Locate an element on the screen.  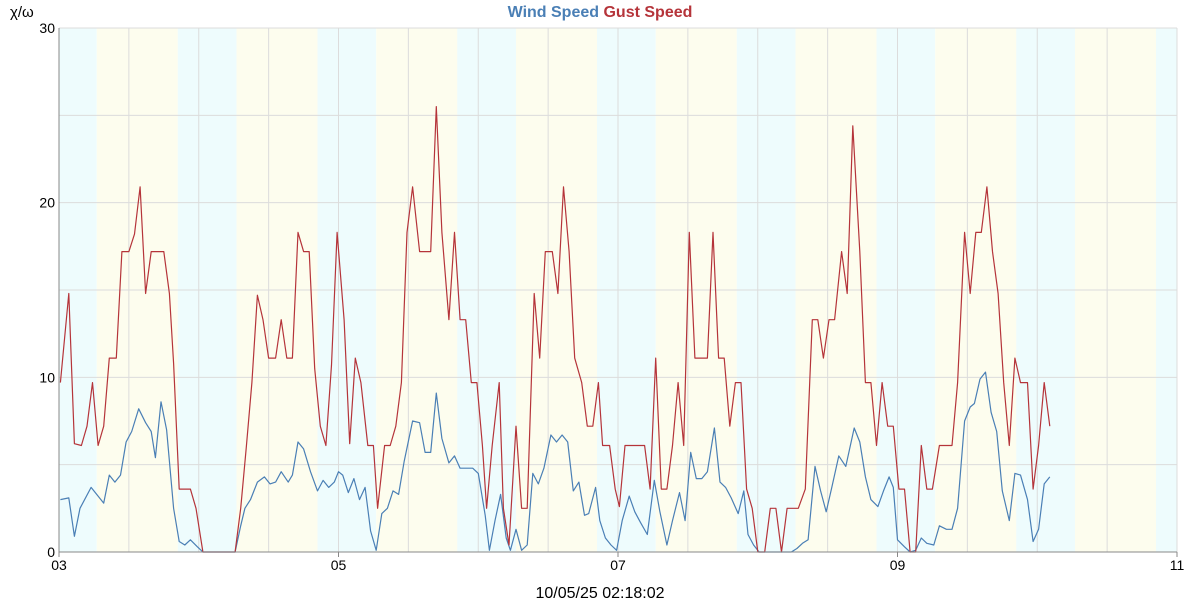
x-tick-label: 11 is located at coordinates (1177, 565).